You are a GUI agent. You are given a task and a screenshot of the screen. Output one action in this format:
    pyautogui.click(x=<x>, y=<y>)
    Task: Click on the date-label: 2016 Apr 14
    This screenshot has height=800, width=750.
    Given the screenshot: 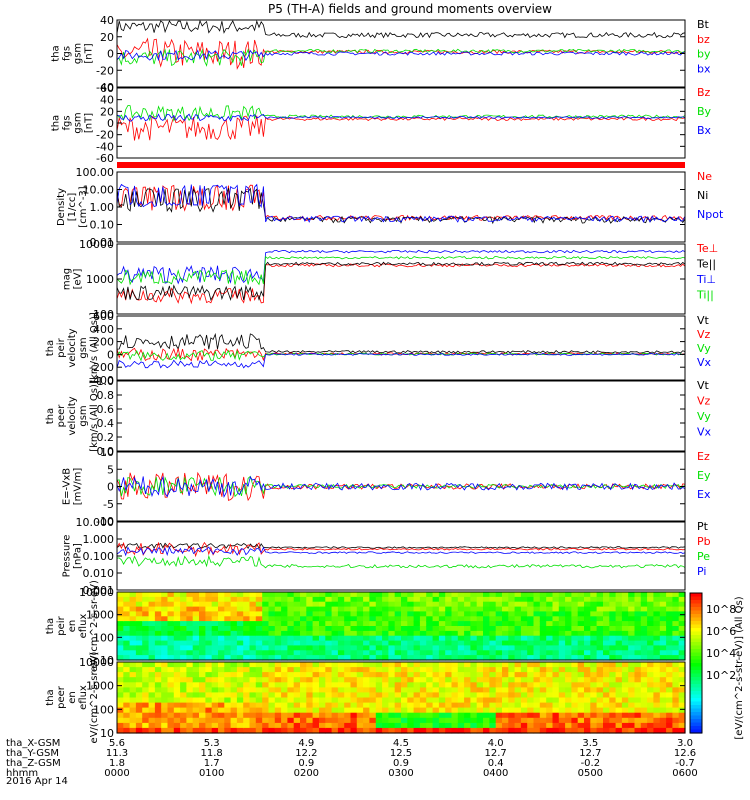 What is the action you would take?
    pyautogui.click(x=37, y=781)
    